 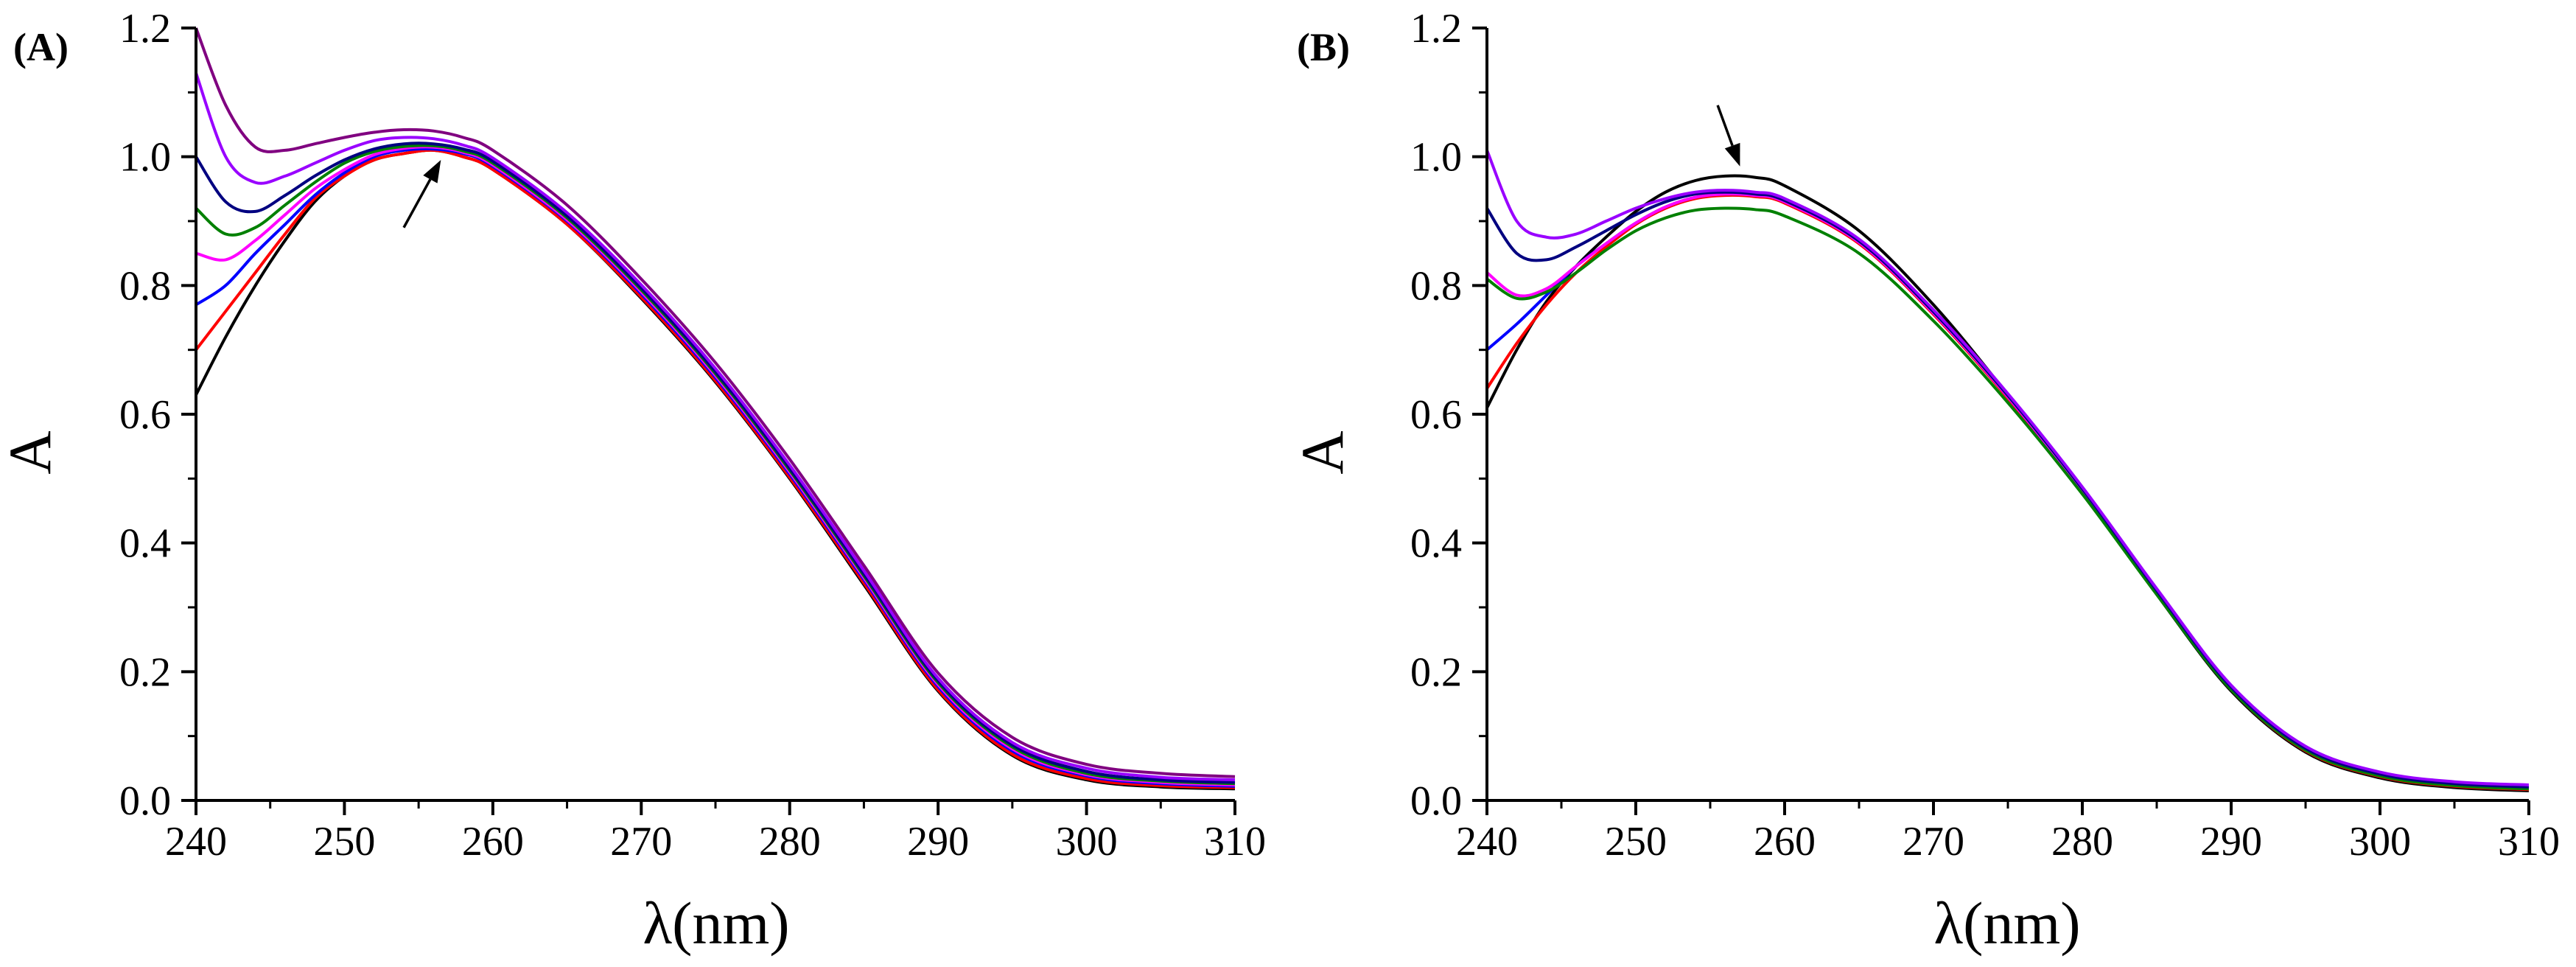 What do you see at coordinates (2006, 923) in the screenshot?
I see `panel-b-x-axis-title: λ(nm)` at bounding box center [2006, 923].